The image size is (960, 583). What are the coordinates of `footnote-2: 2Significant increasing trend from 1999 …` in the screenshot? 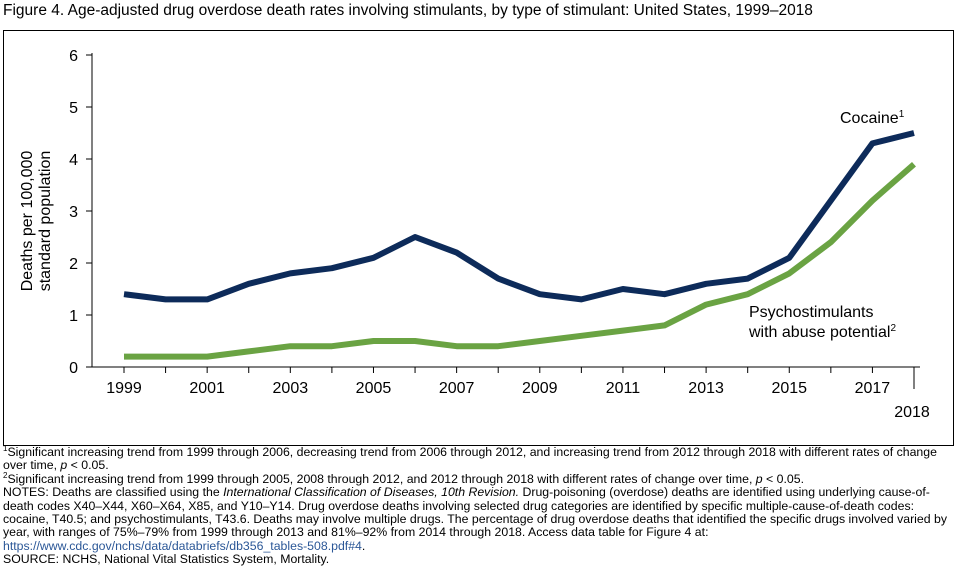 It's located at (478, 478).